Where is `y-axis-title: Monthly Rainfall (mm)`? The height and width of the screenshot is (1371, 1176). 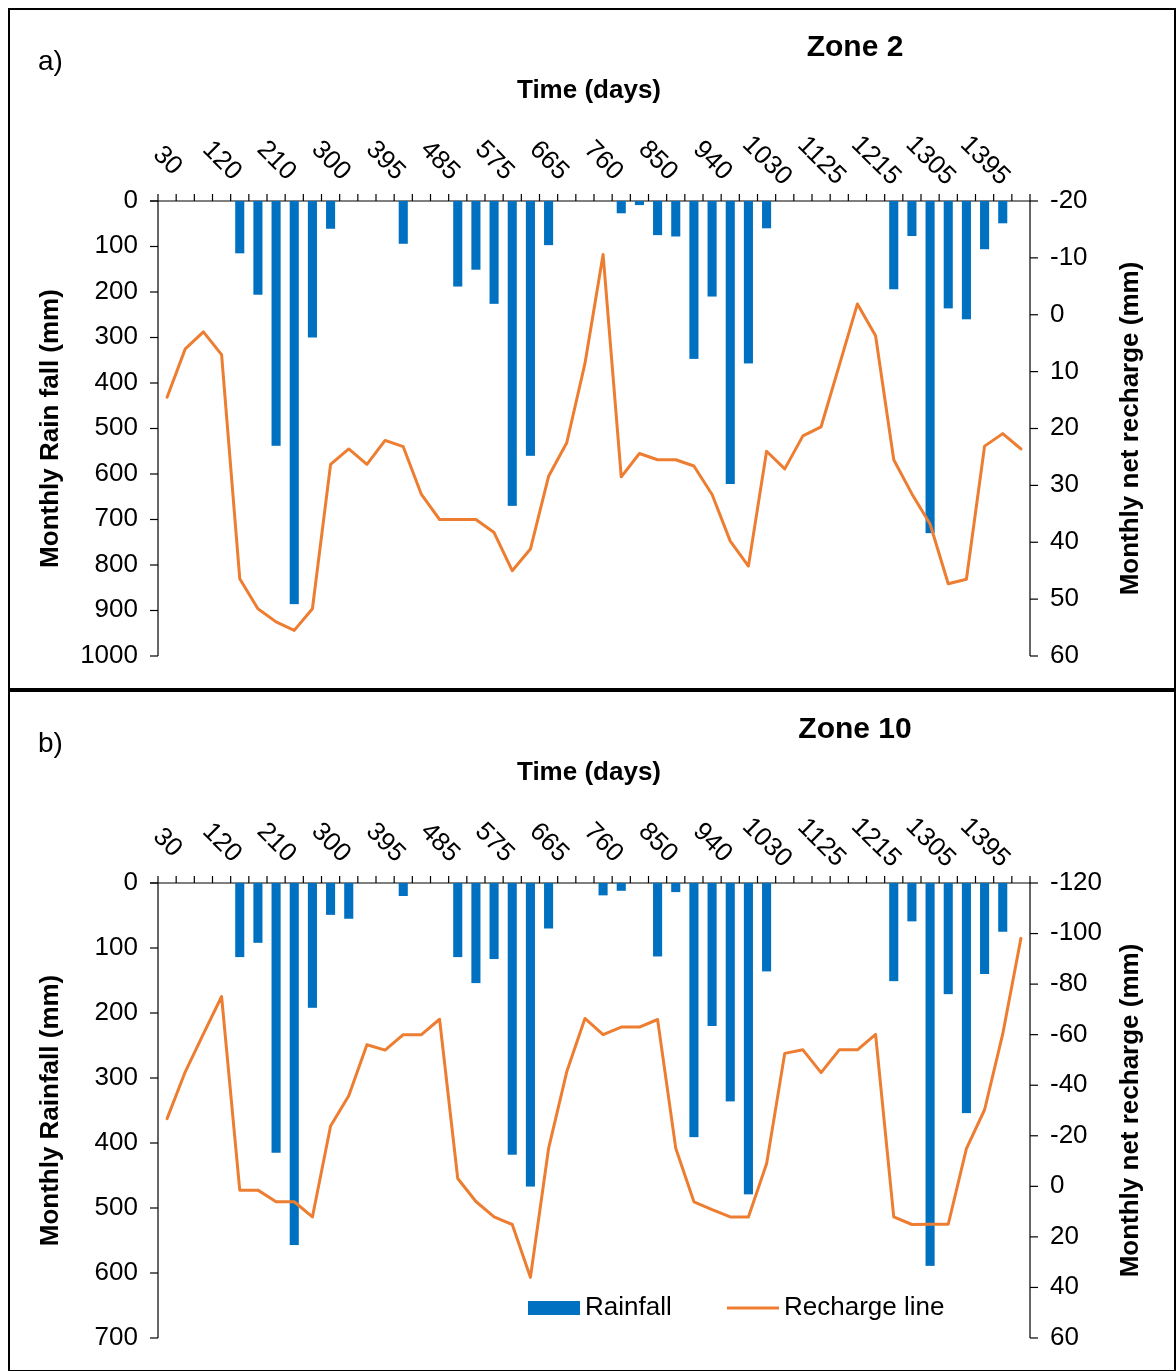 y-axis-title: Monthly Rainfall (mm) is located at coordinates (49, 1110).